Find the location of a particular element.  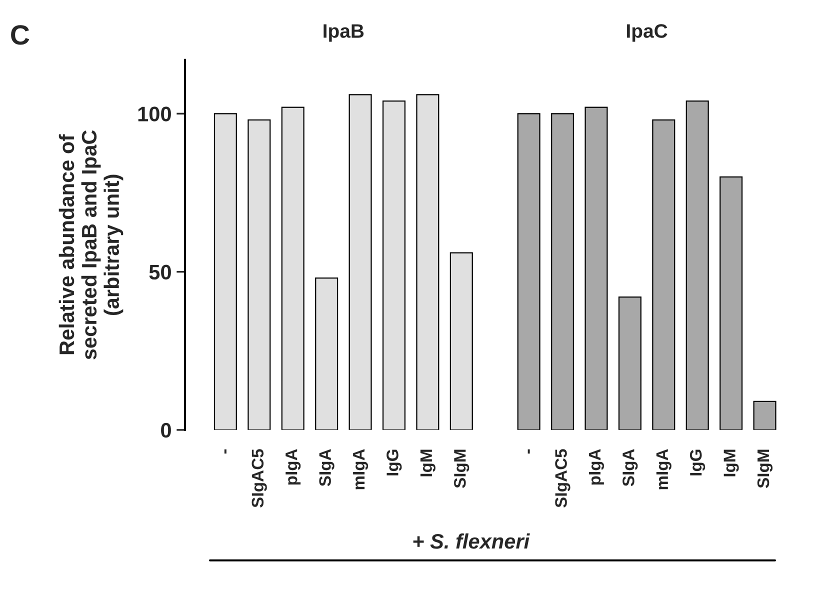

y-tick-label: 50 is located at coordinates (160, 272).